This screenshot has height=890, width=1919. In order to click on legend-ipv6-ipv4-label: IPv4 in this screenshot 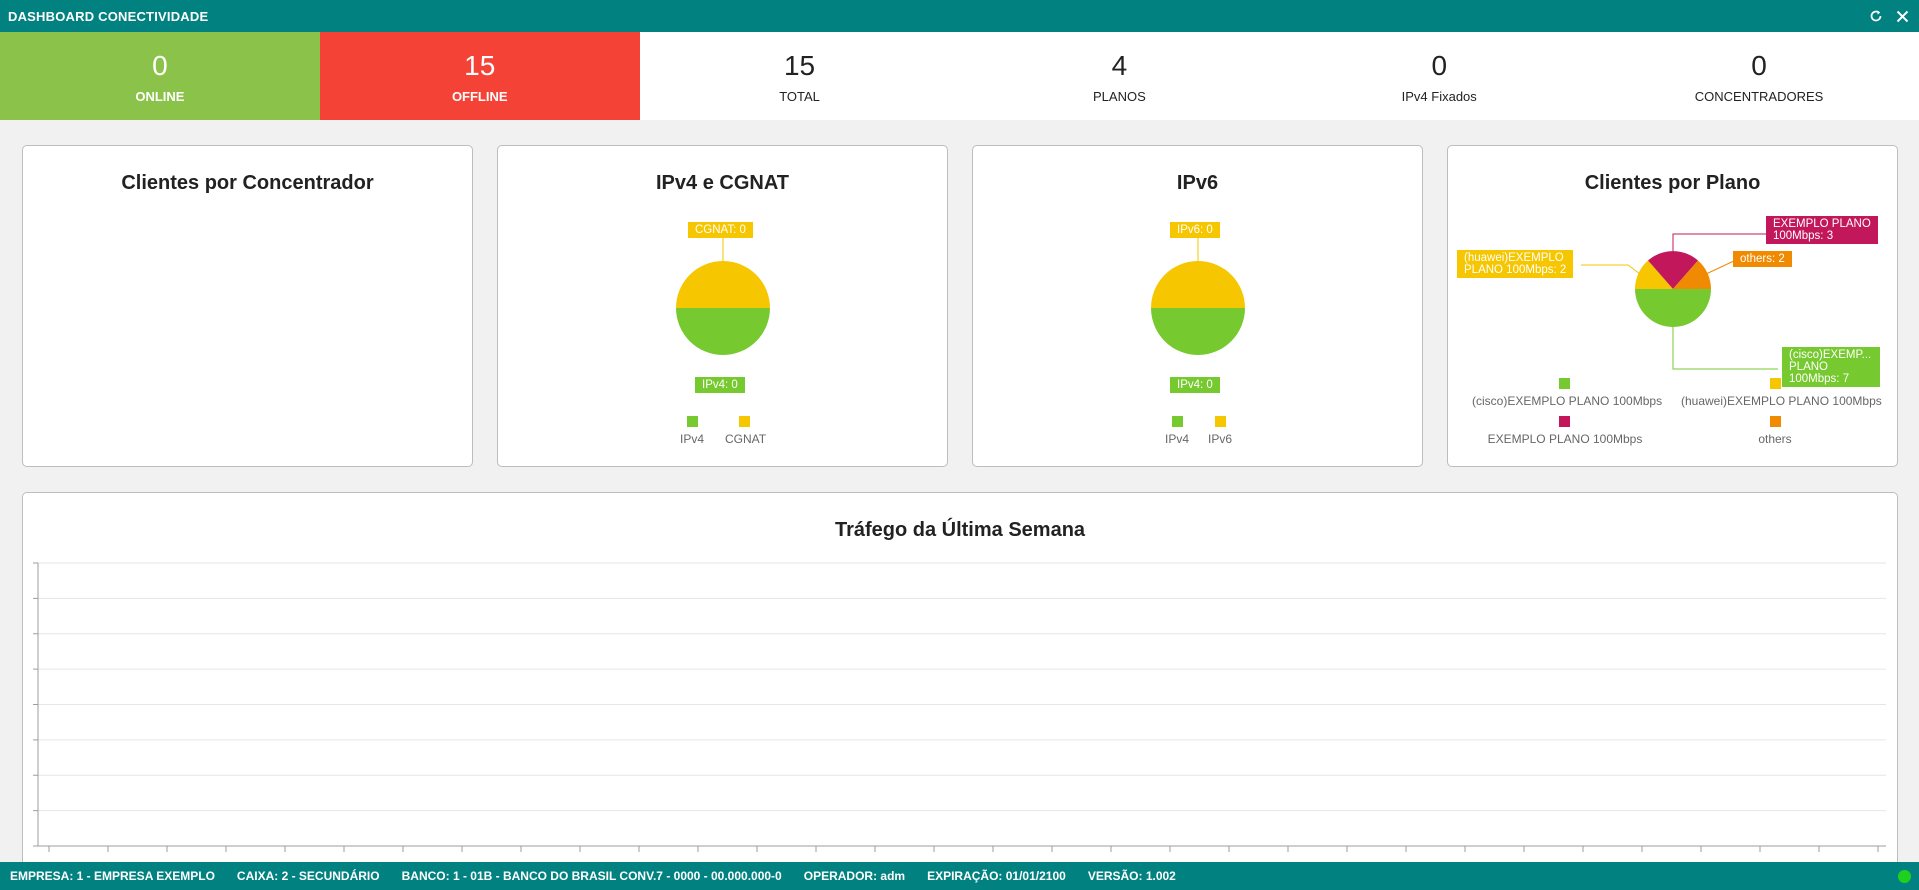, I will do `click(1177, 439)`.